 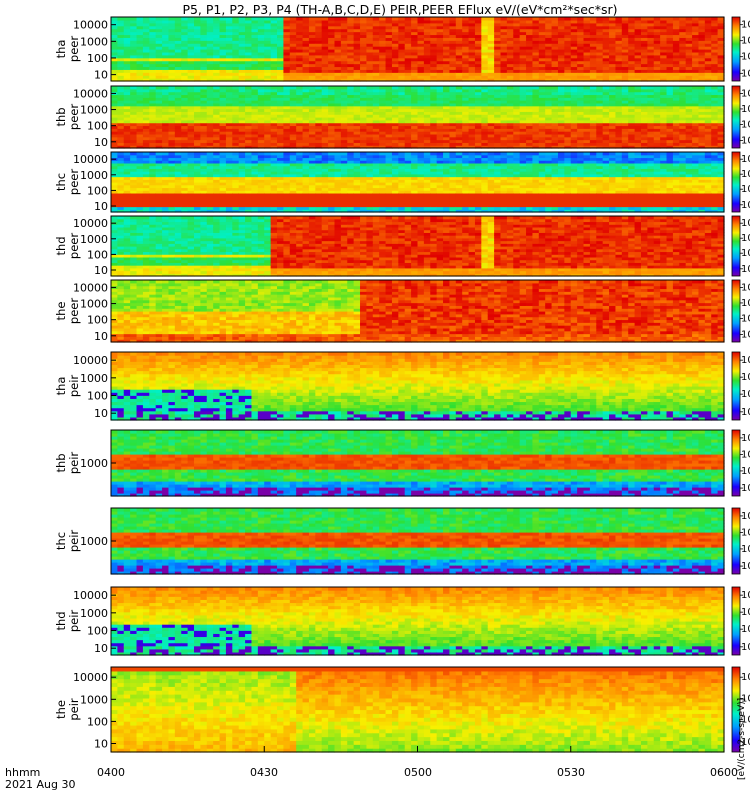 I want to click on probe-label: tha, so click(x=61, y=49).